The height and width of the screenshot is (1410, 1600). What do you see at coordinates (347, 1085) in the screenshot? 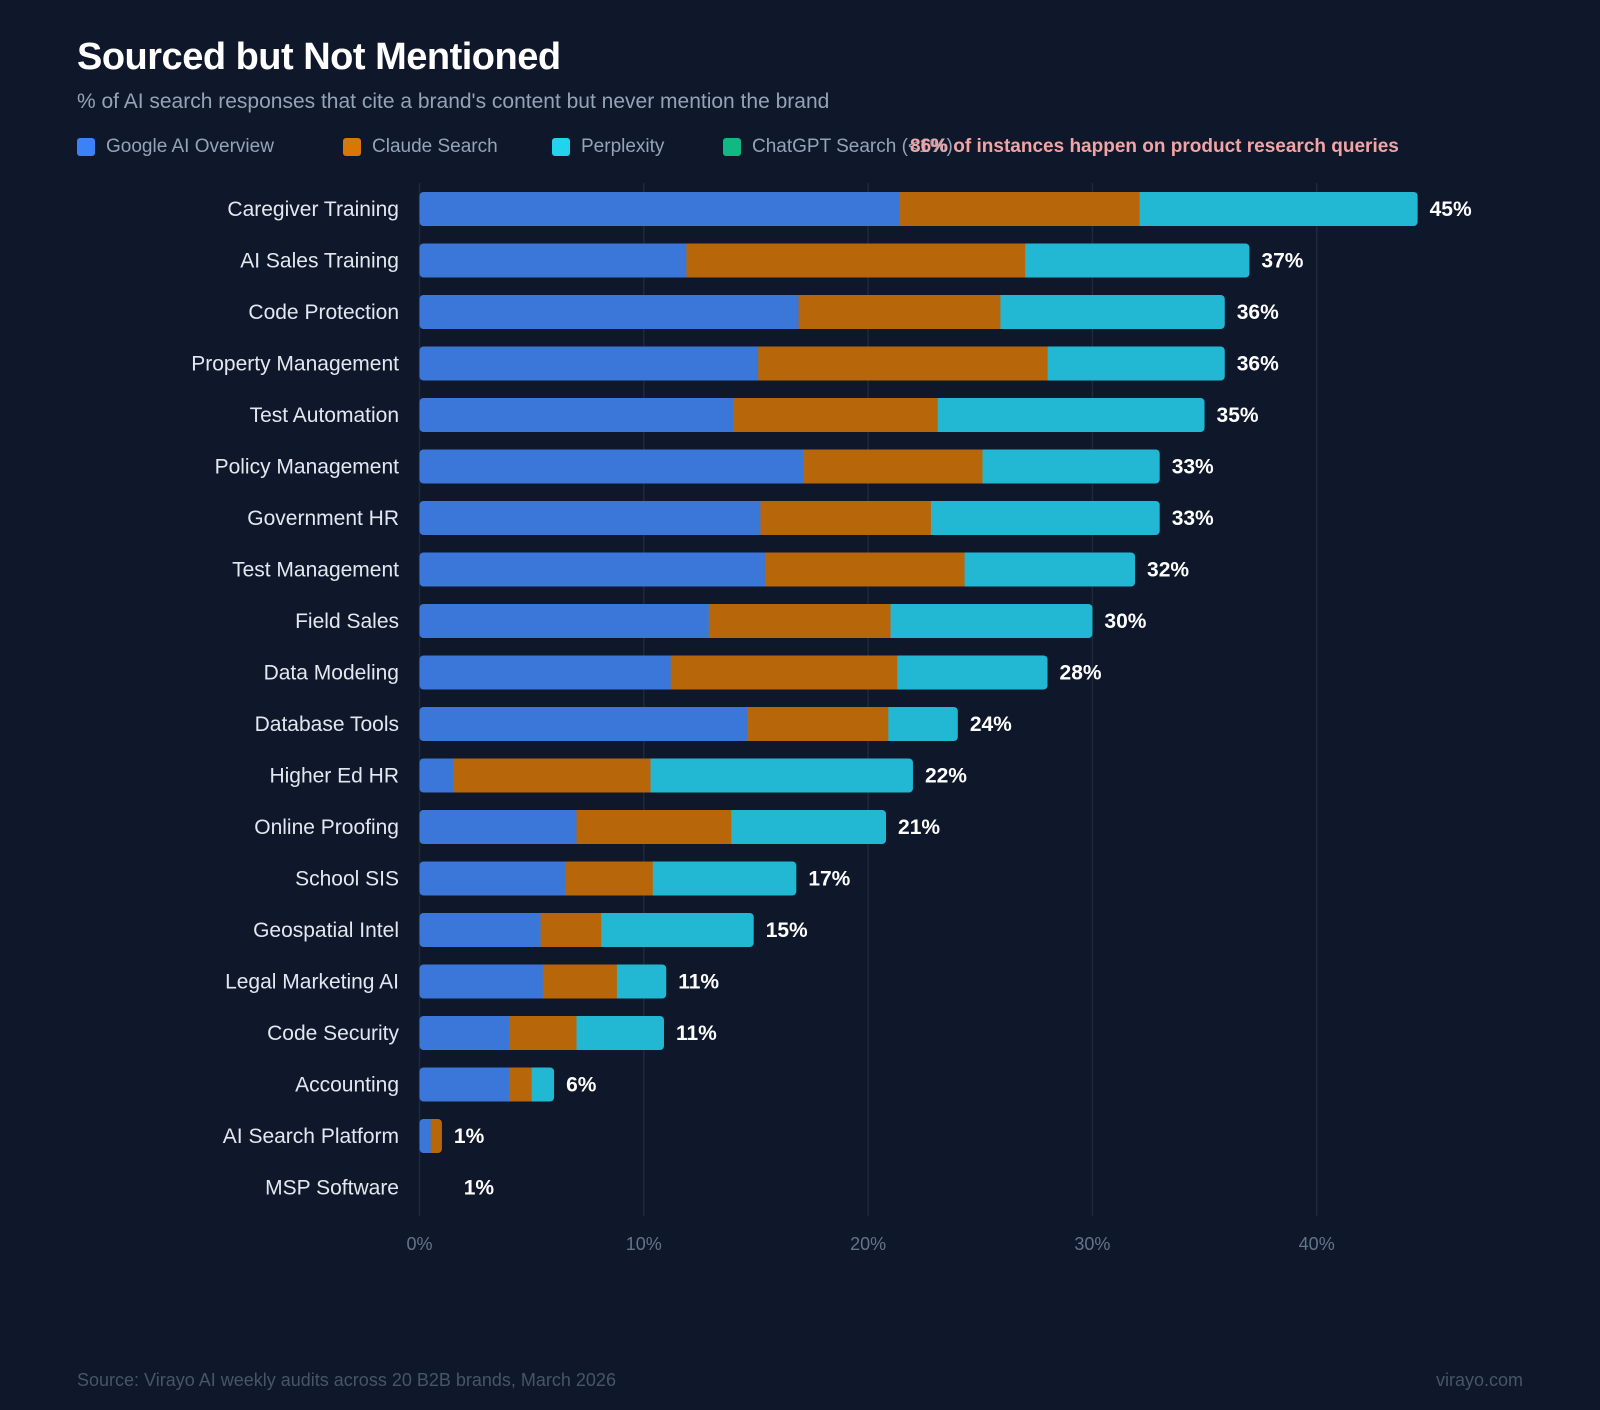
I see `category-label: Accounting` at bounding box center [347, 1085].